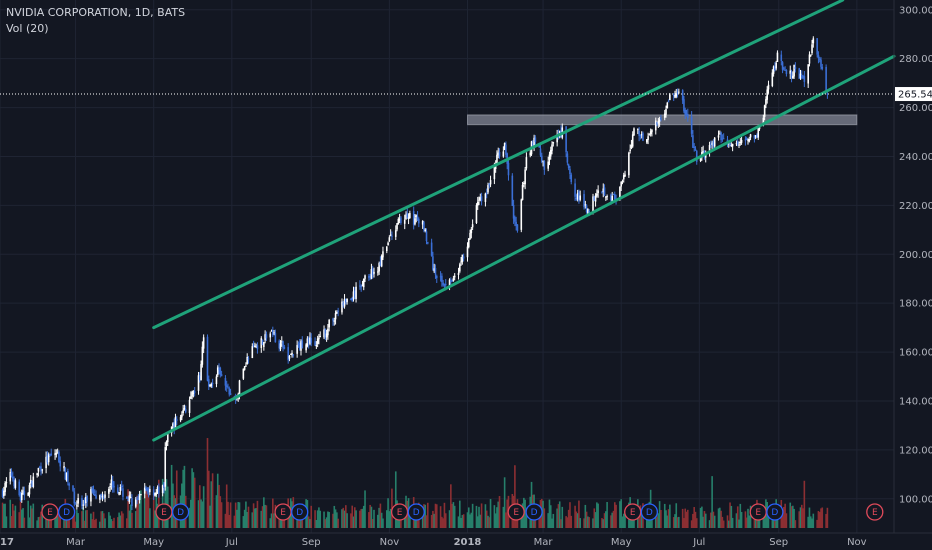 The image size is (932, 550). I want to click on time-axis: 2017 Mar May Jul Sep Nov 2018 Mar May Jul Sep Nov, so click(433, 542).